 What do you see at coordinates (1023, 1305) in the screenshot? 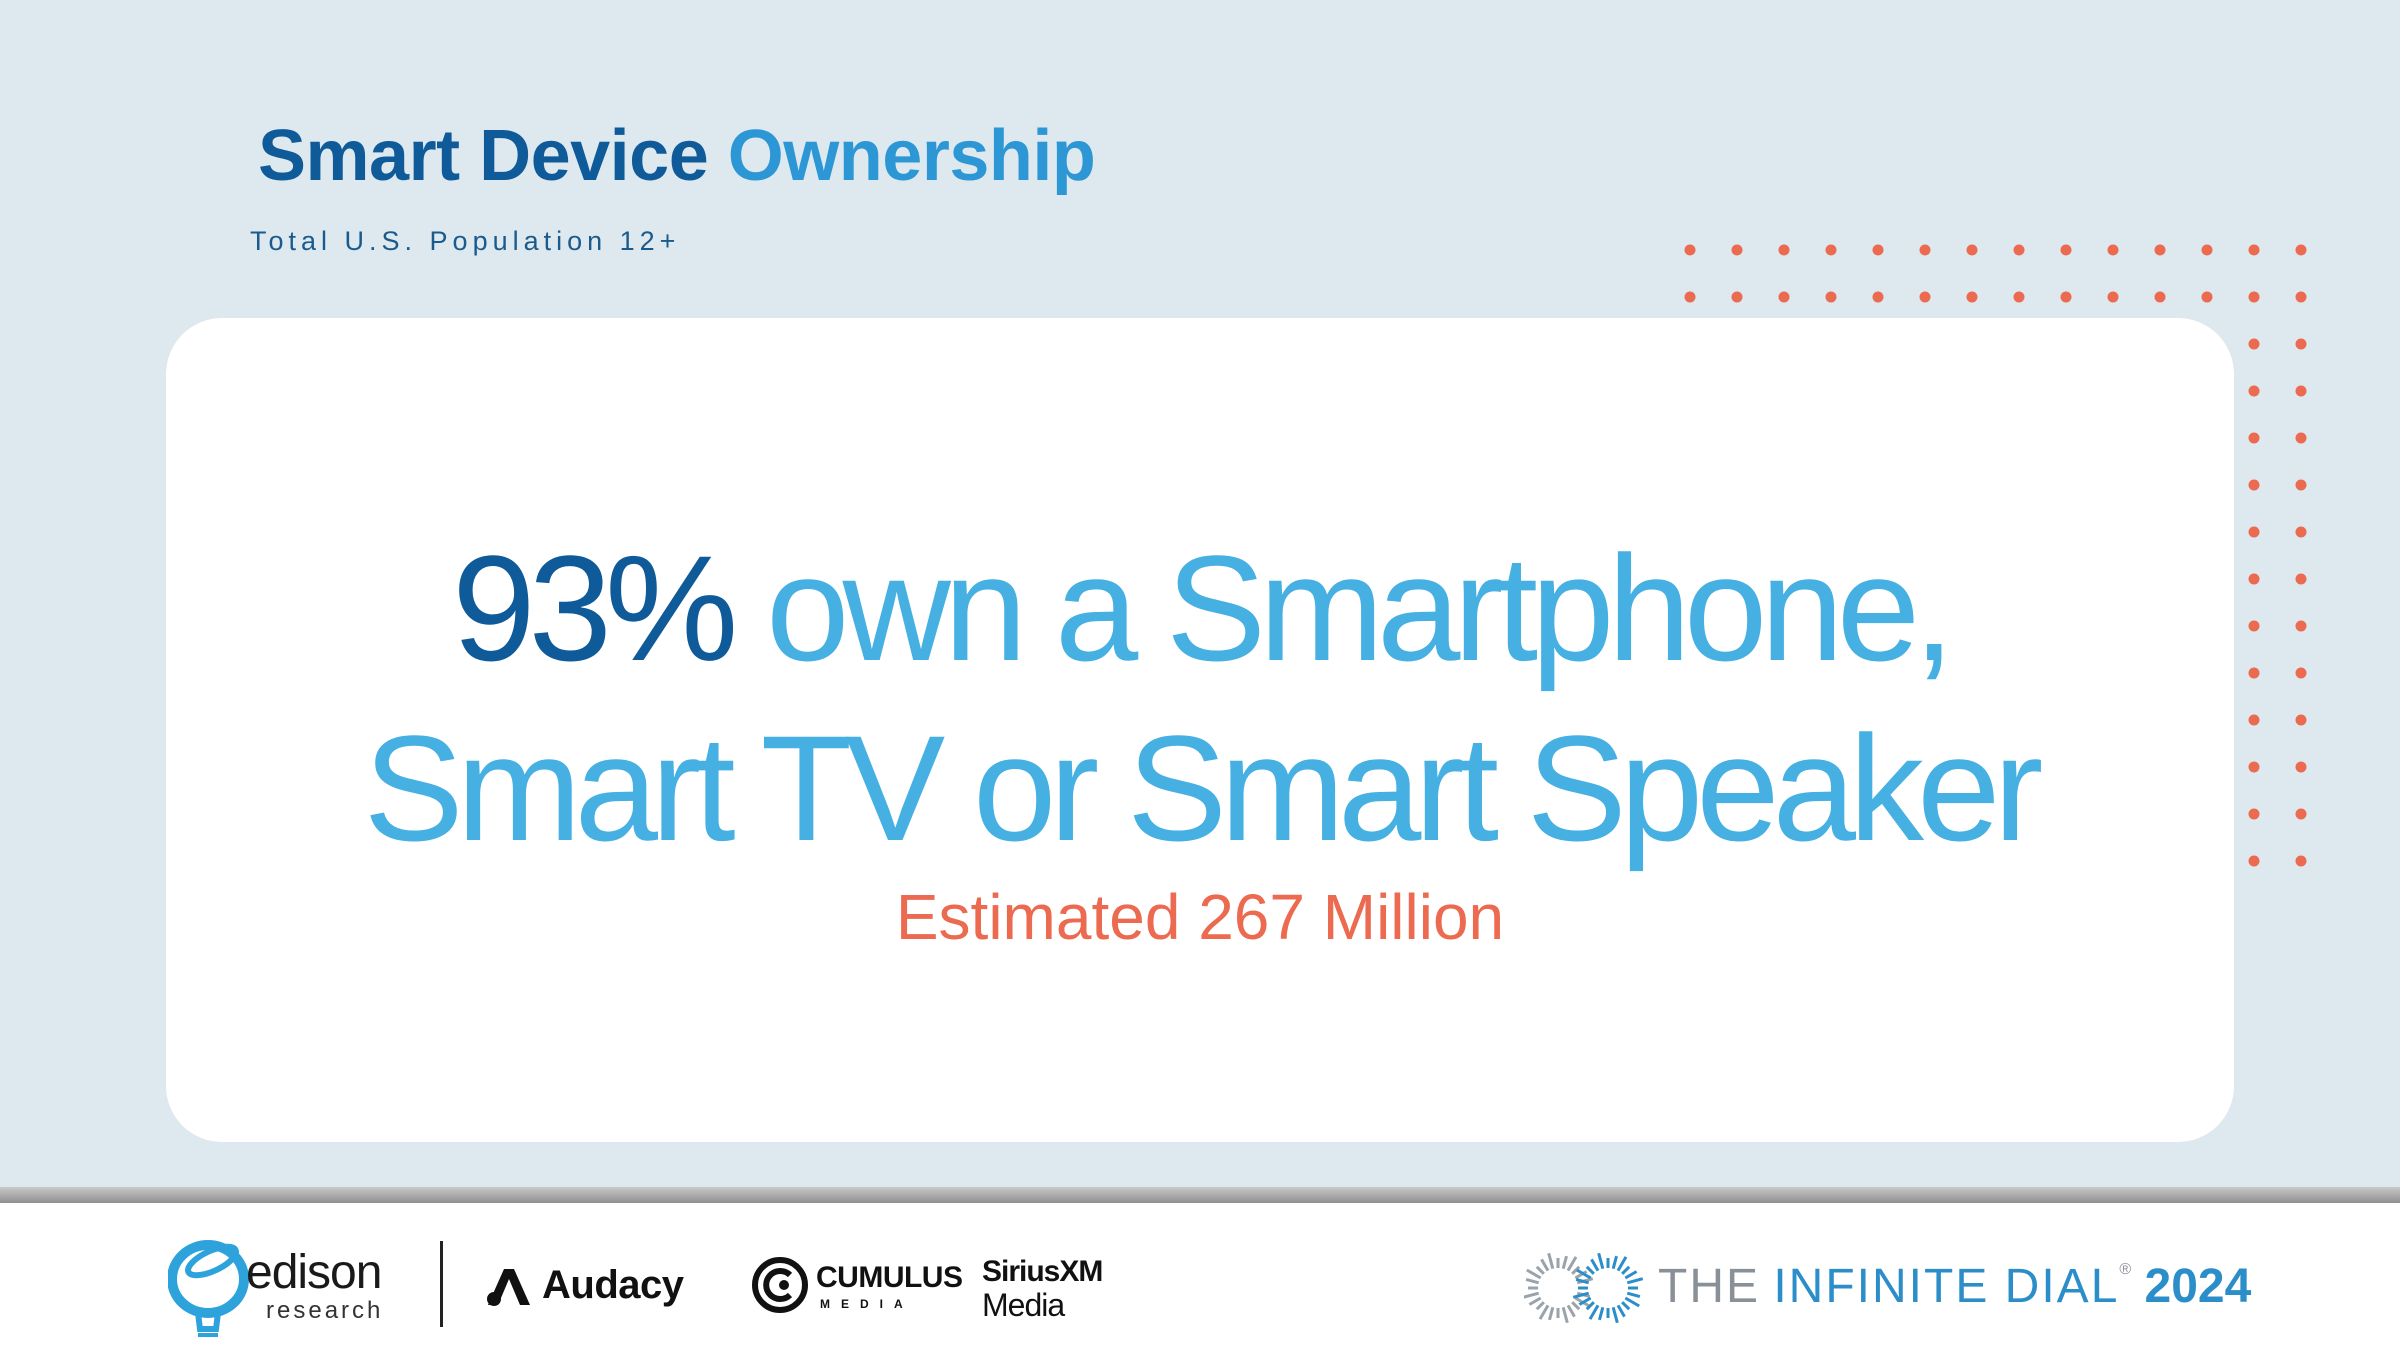
I see `siriusxm-logo-sub: Media` at bounding box center [1023, 1305].